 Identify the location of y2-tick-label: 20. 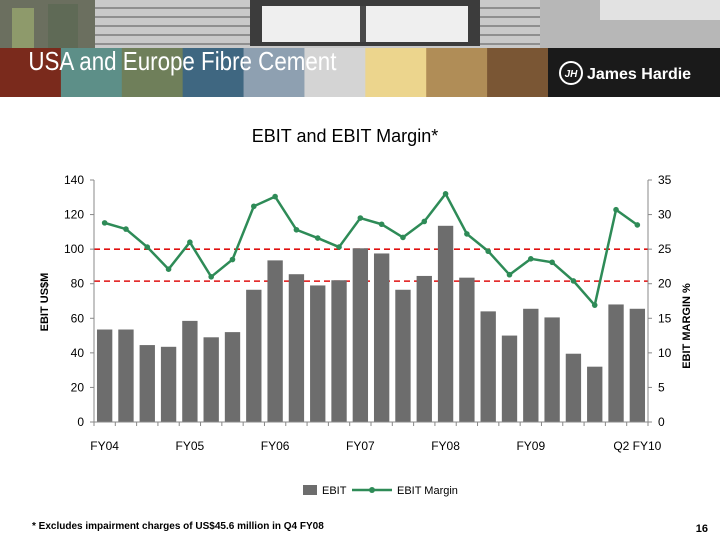
(665, 284).